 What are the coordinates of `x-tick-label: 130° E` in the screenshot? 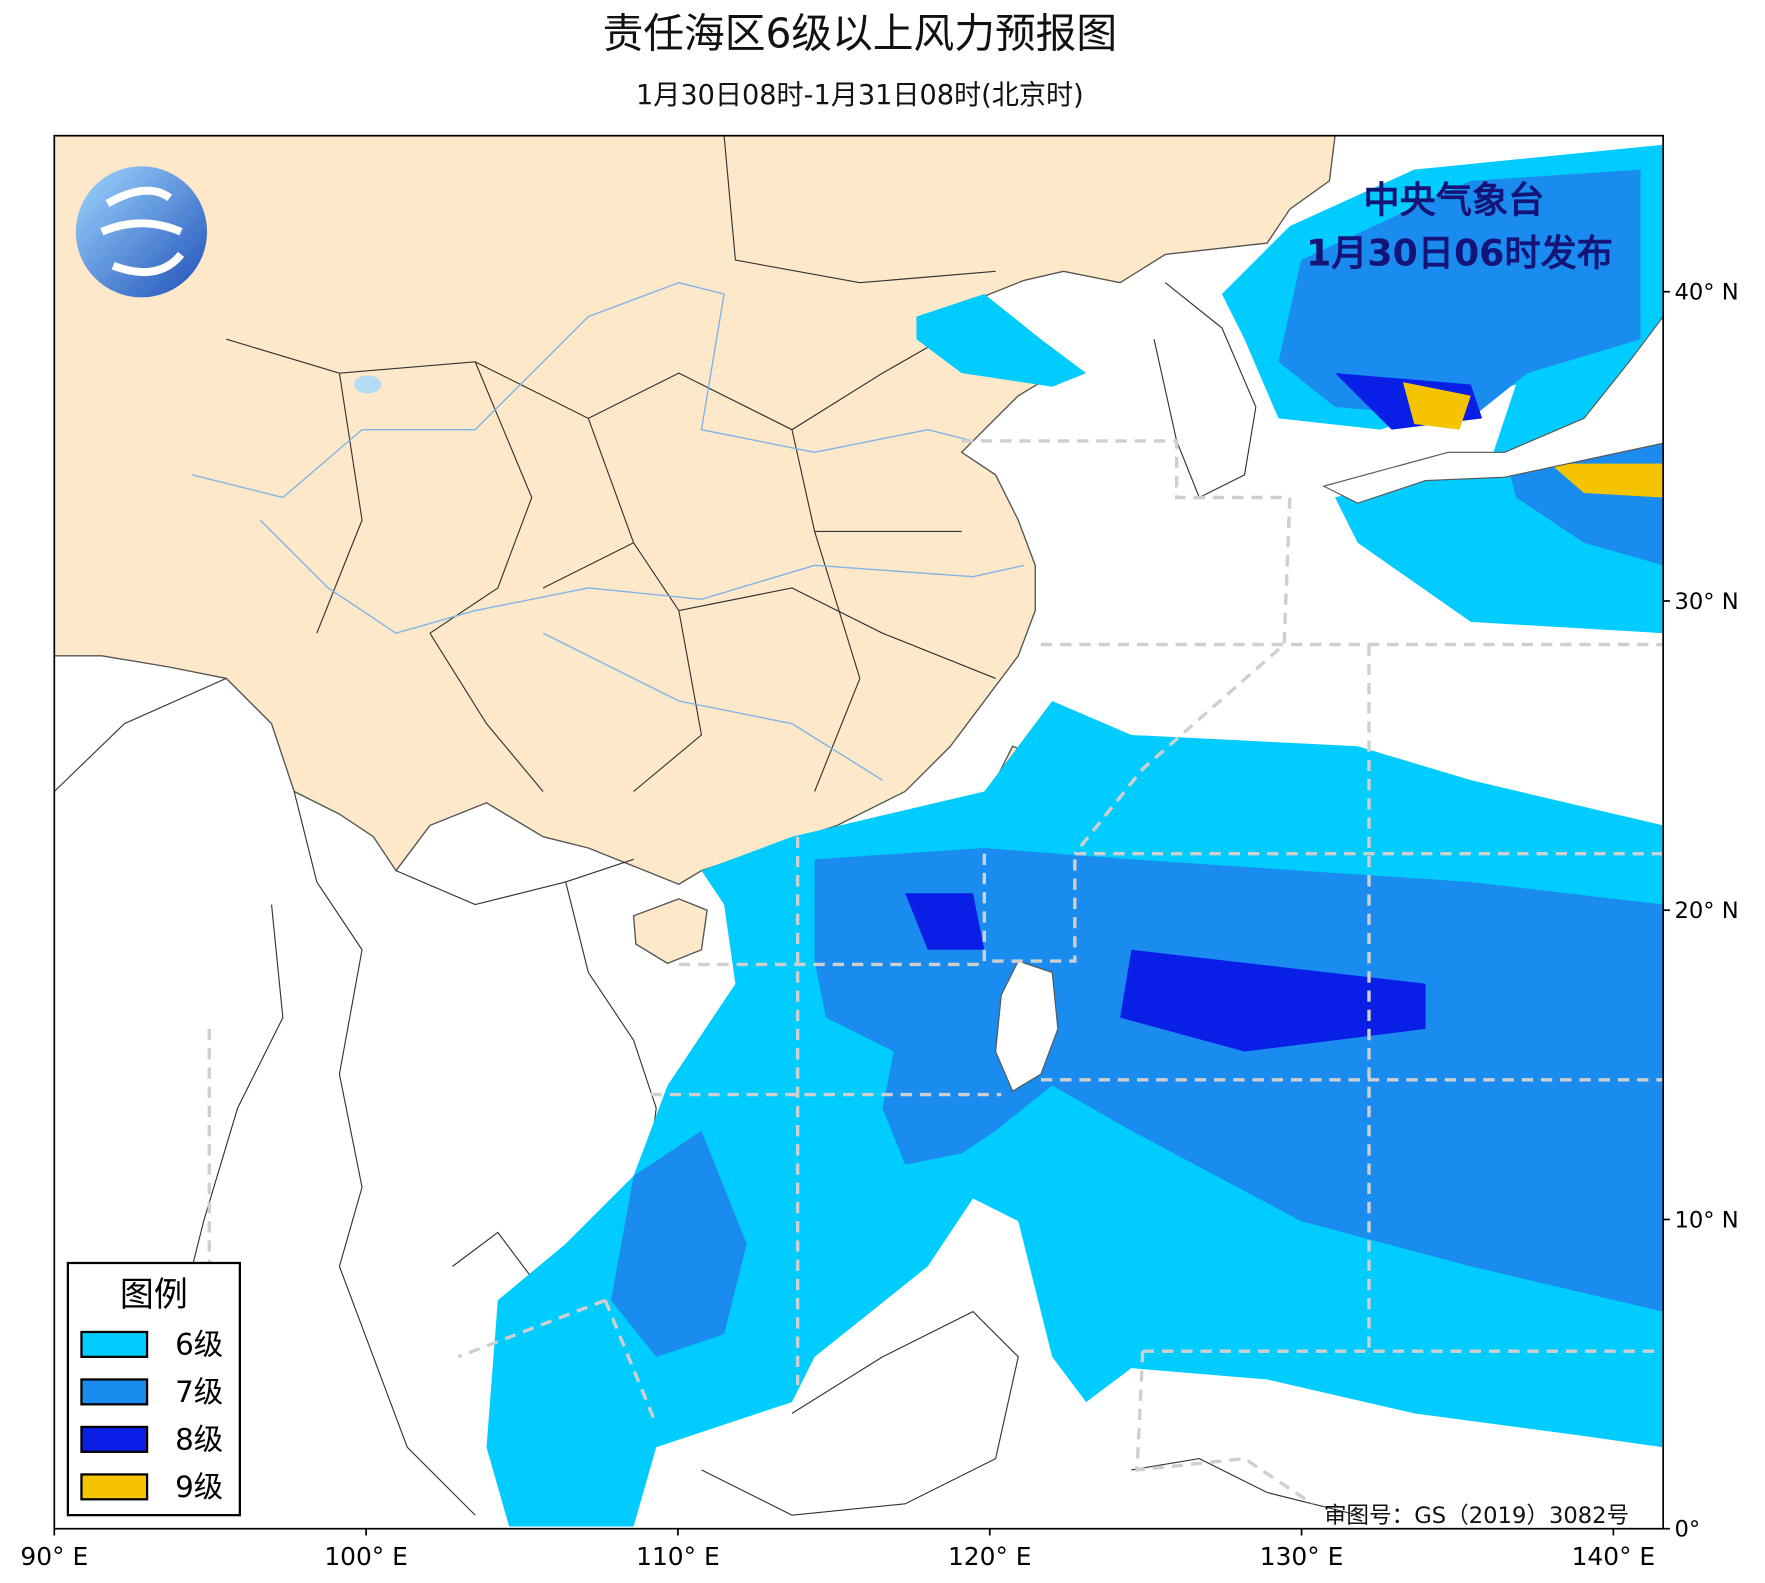 It's located at (1302, 1556).